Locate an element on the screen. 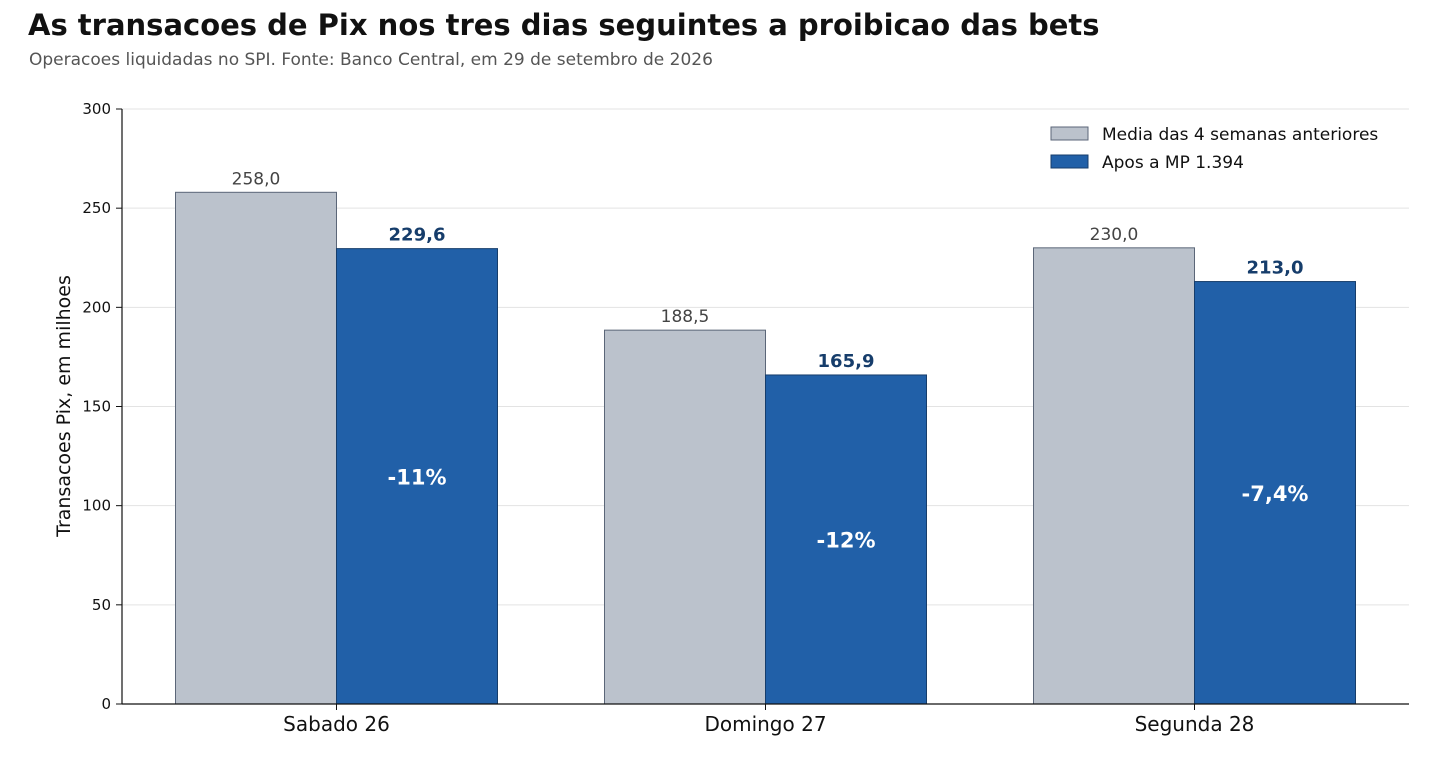 The image size is (1437, 782). data-label-baseline: 188,5 is located at coordinates (685, 317).